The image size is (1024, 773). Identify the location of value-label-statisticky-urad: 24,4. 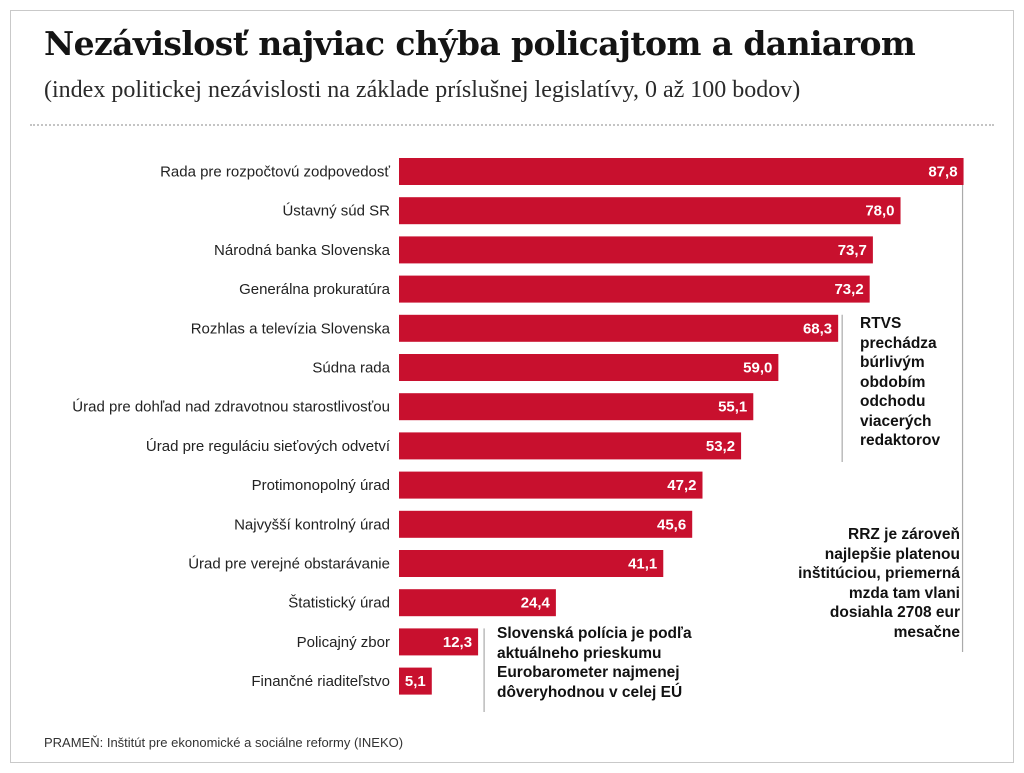
(536, 603).